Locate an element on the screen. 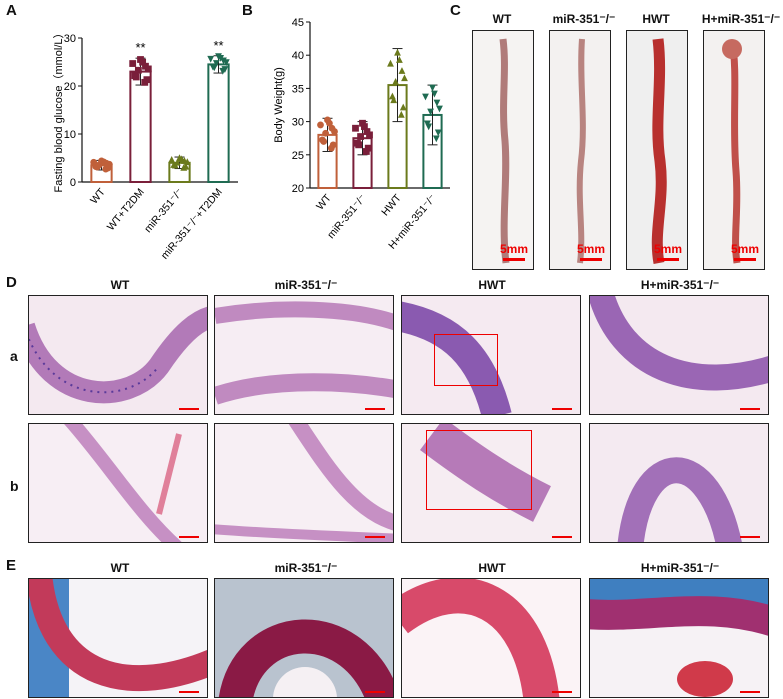 This screenshot has width=783, height=699. d-title-mir: miR-351⁻/⁻ is located at coordinates (306, 285).